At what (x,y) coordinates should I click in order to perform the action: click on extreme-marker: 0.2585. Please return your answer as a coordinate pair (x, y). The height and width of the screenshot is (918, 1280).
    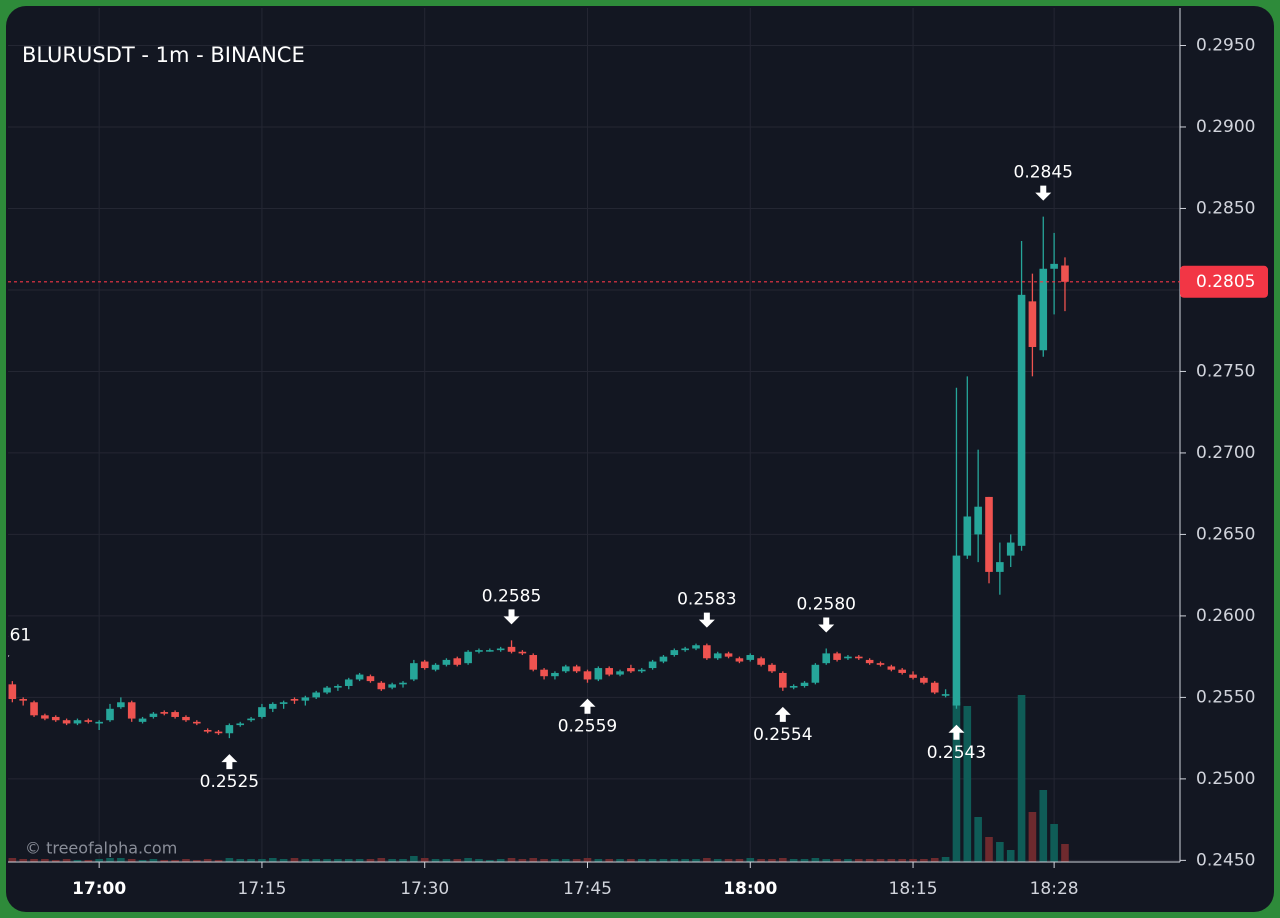
    Looking at the image, I should click on (511, 605).